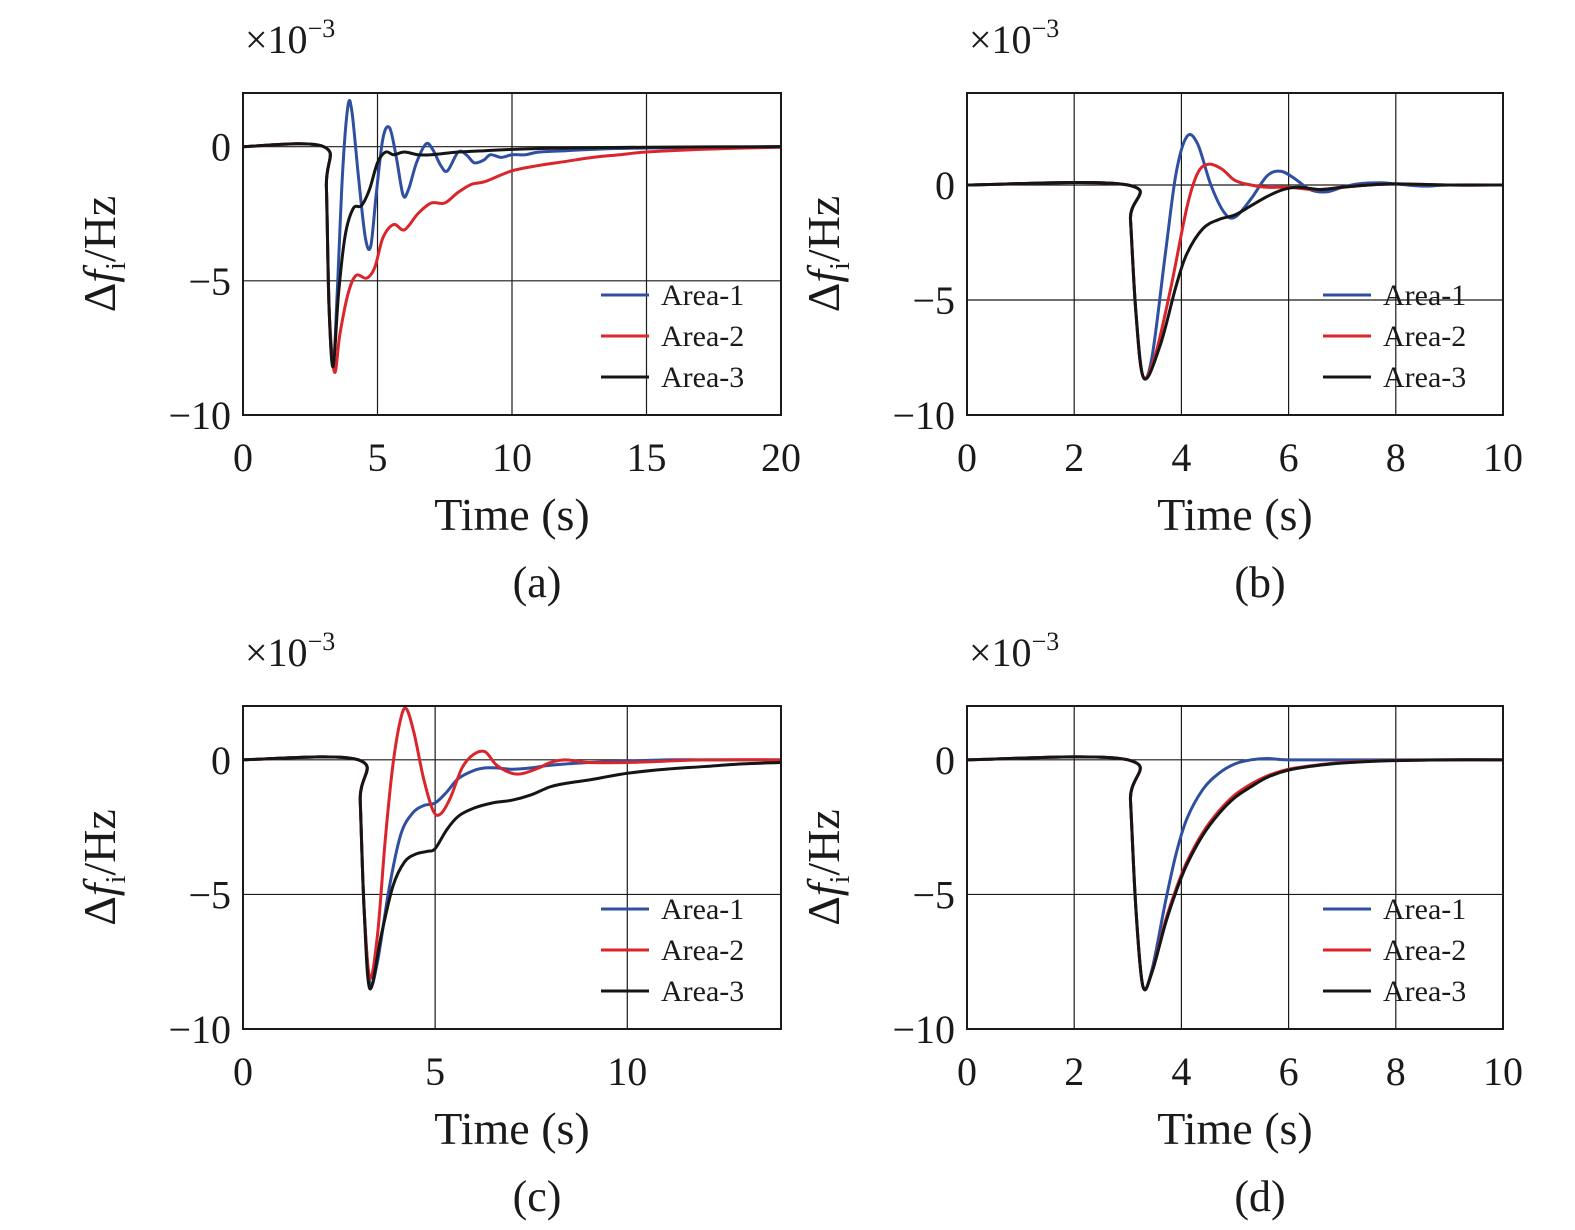  I want to click on panel-caption: (b), so click(1259, 582).